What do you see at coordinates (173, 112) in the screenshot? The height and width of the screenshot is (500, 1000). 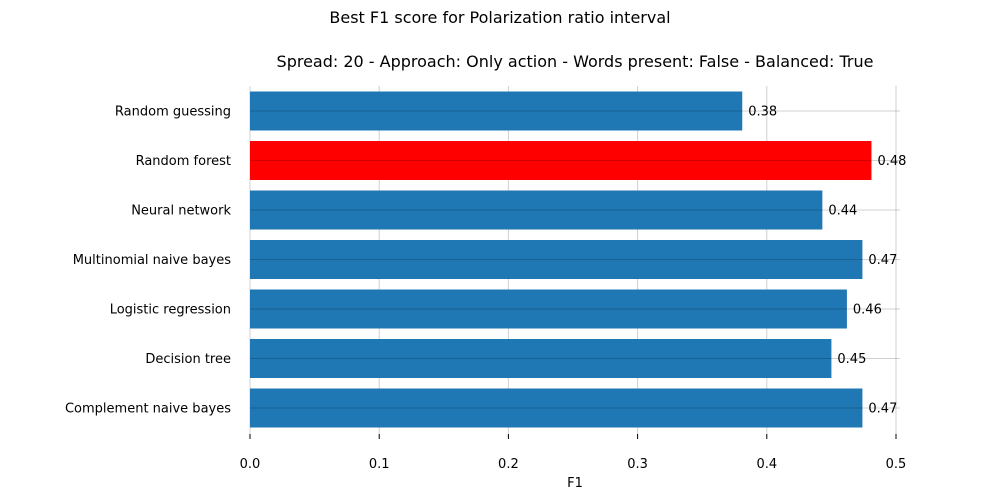 I see `y-tick-label: Random guessing` at bounding box center [173, 112].